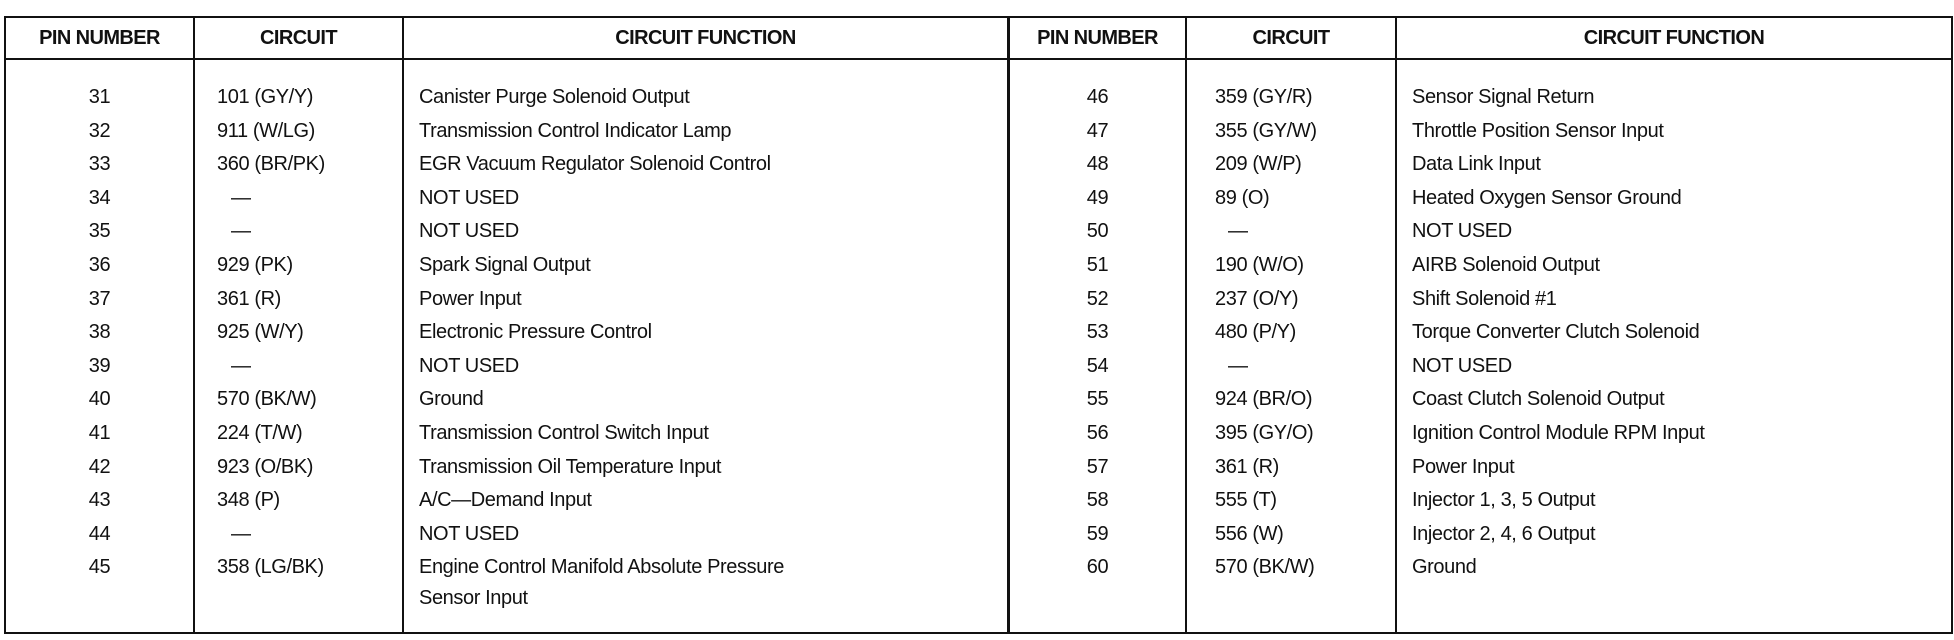 The image size is (1954, 640). What do you see at coordinates (1242, 197) in the screenshot?
I see `circuit-code: 89 (O)` at bounding box center [1242, 197].